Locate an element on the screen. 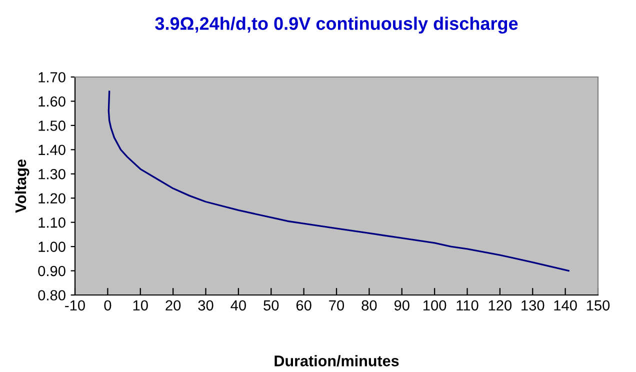  x-axis-title: Duration/minutes is located at coordinates (336, 360).